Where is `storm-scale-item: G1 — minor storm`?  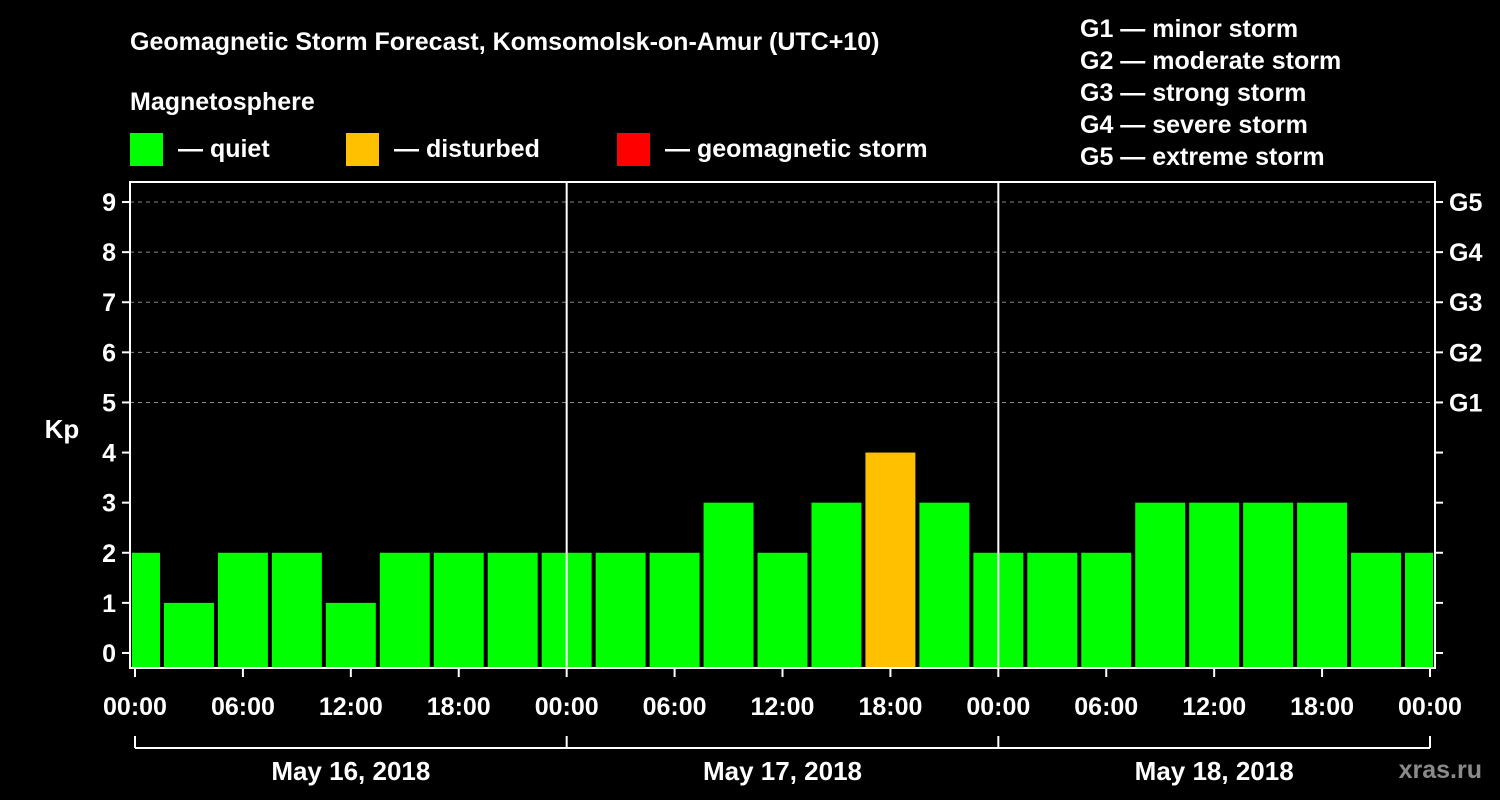
storm-scale-item: G1 — minor storm is located at coordinates (1189, 29).